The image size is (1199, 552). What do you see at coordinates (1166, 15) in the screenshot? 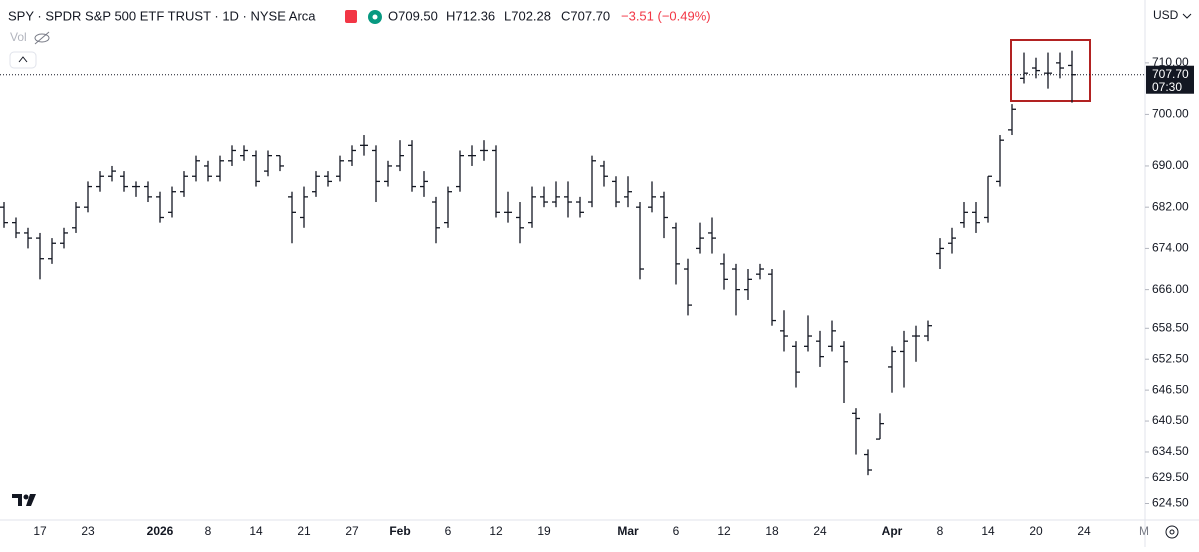
I see `currency-label: USD` at bounding box center [1166, 15].